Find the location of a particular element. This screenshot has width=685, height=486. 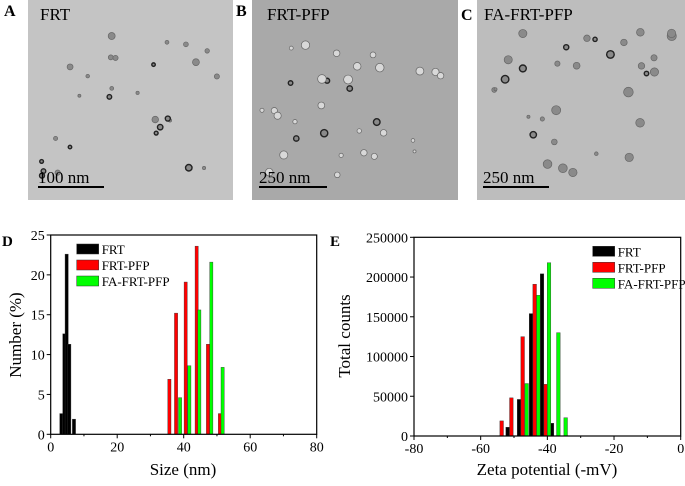

y-axis-label-e: Total counts is located at coordinates (344, 335).